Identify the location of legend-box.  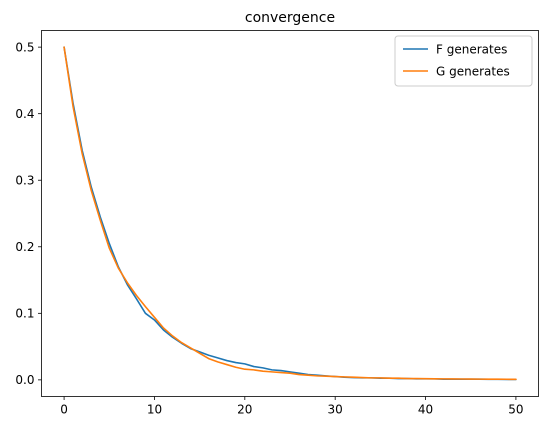
(463, 61).